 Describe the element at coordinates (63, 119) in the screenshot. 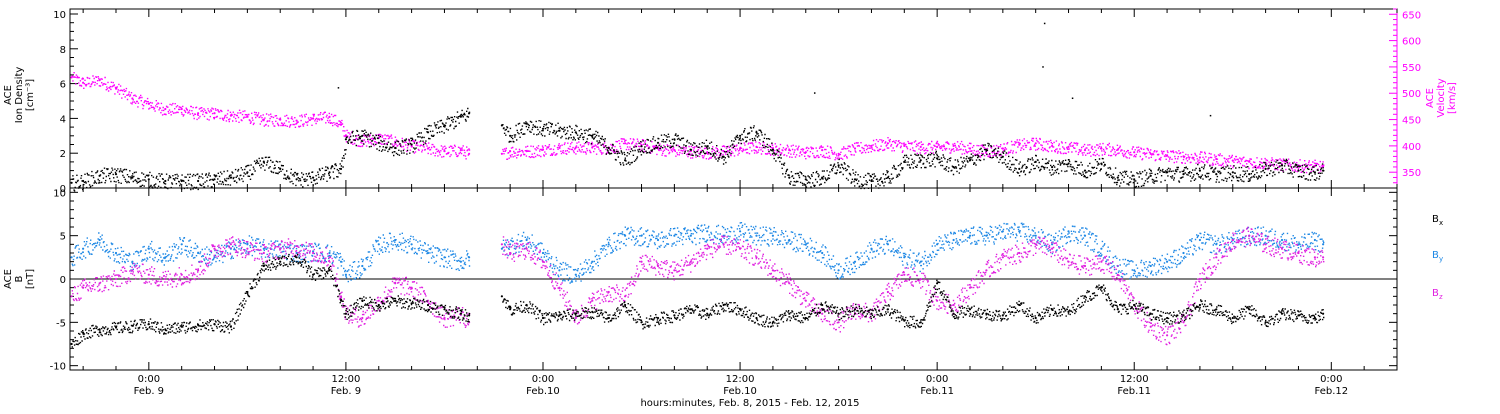

I see `left-tick-label: 4` at that location.